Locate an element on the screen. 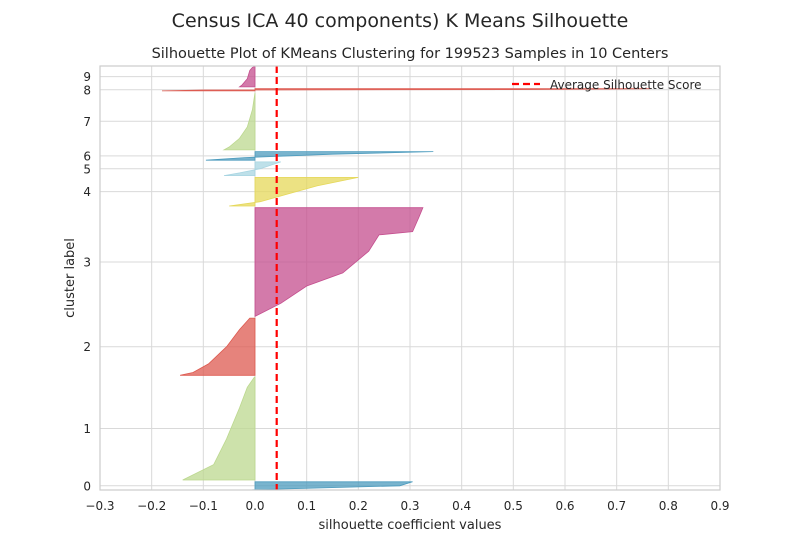  y-tick-label-4: 4 is located at coordinates (87, 192).